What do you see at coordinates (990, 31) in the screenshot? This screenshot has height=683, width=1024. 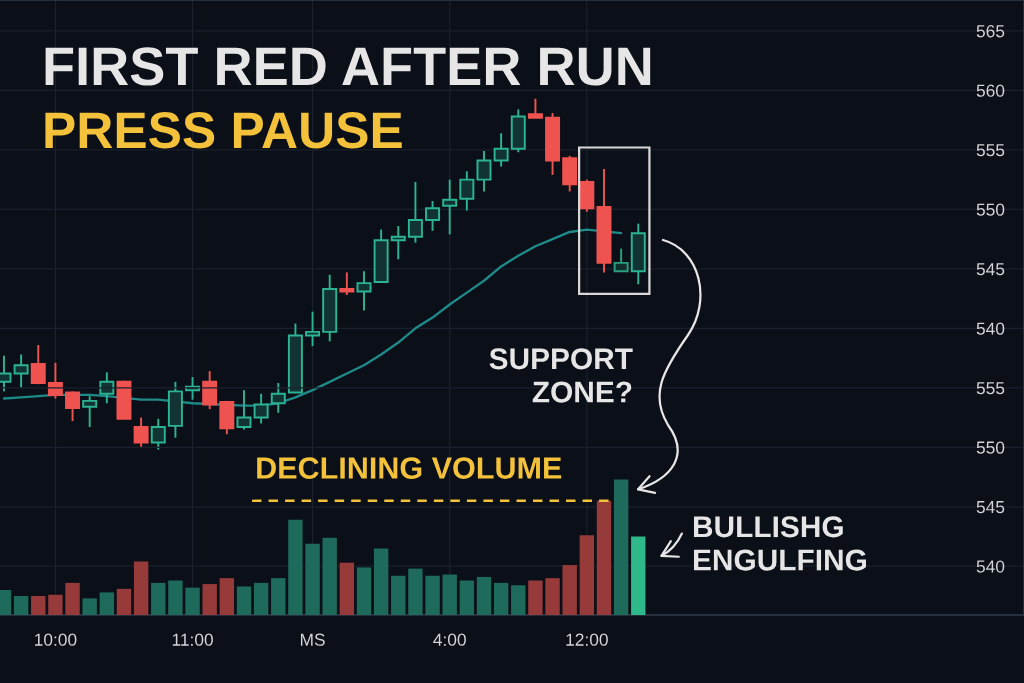 I see `y-tick-label: 565` at bounding box center [990, 31].